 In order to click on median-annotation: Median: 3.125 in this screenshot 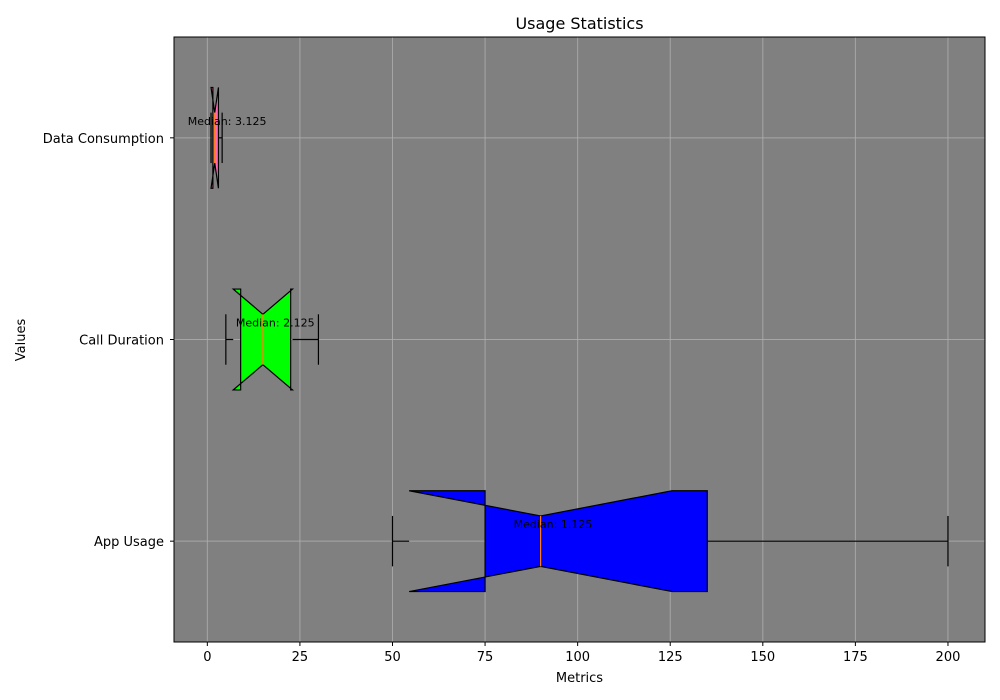, I will do `click(227, 121)`.